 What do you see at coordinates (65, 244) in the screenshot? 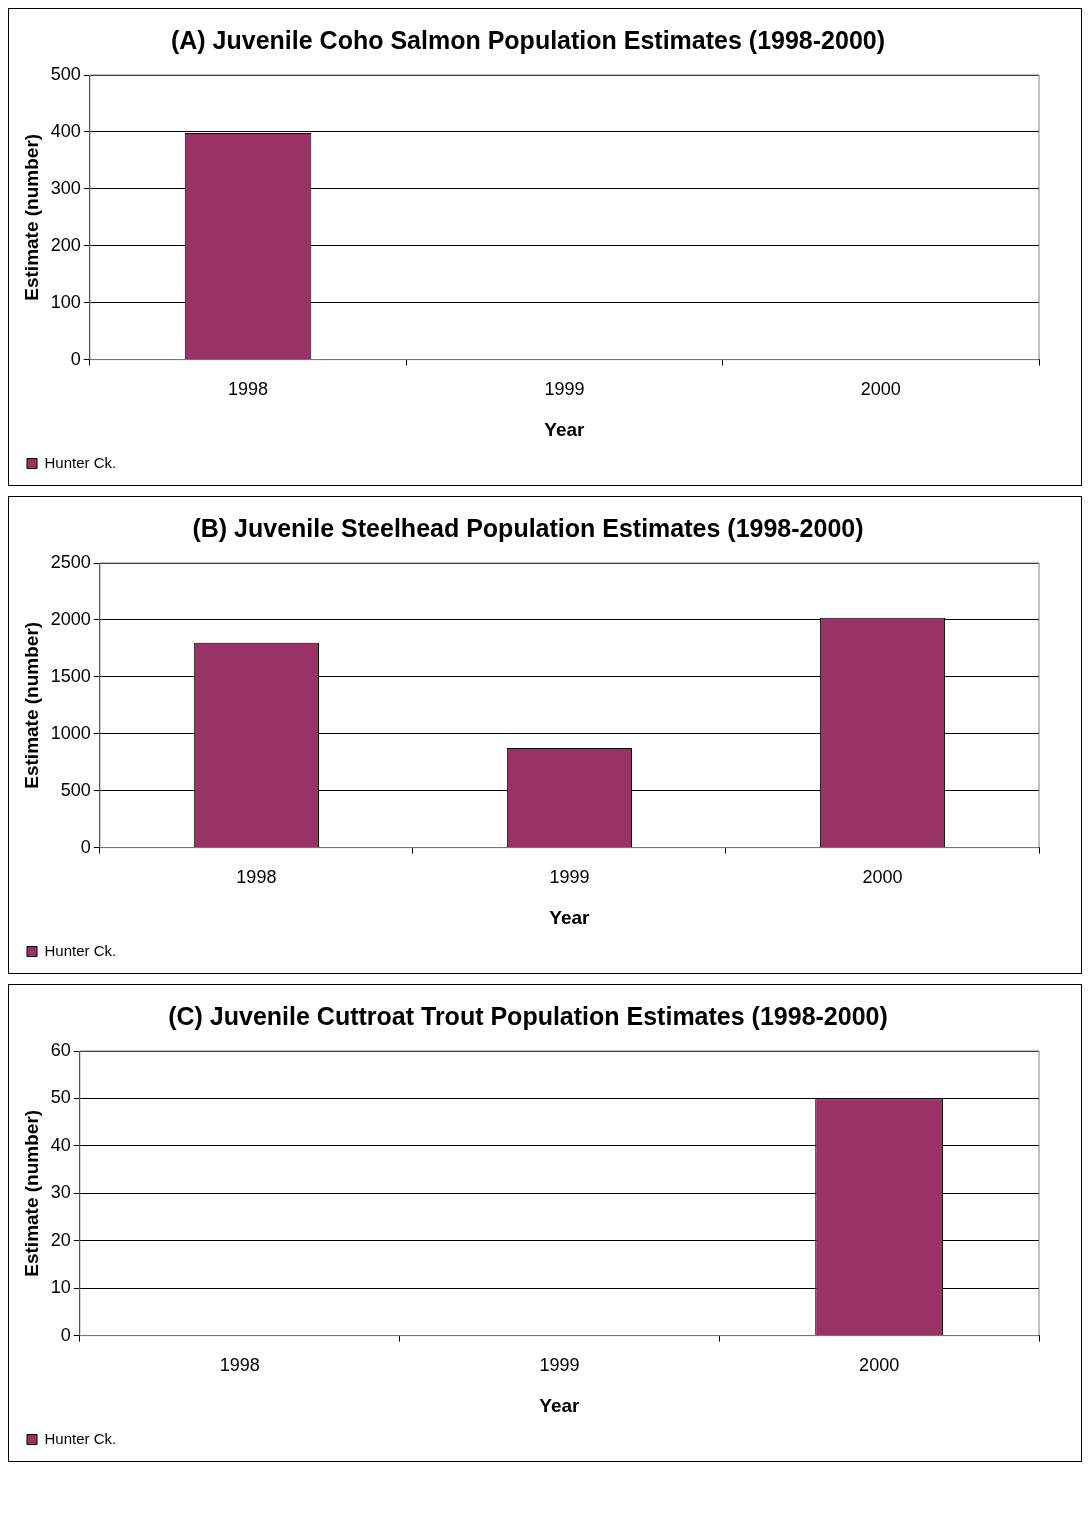
I see `y-tick-label: 200` at bounding box center [65, 244].